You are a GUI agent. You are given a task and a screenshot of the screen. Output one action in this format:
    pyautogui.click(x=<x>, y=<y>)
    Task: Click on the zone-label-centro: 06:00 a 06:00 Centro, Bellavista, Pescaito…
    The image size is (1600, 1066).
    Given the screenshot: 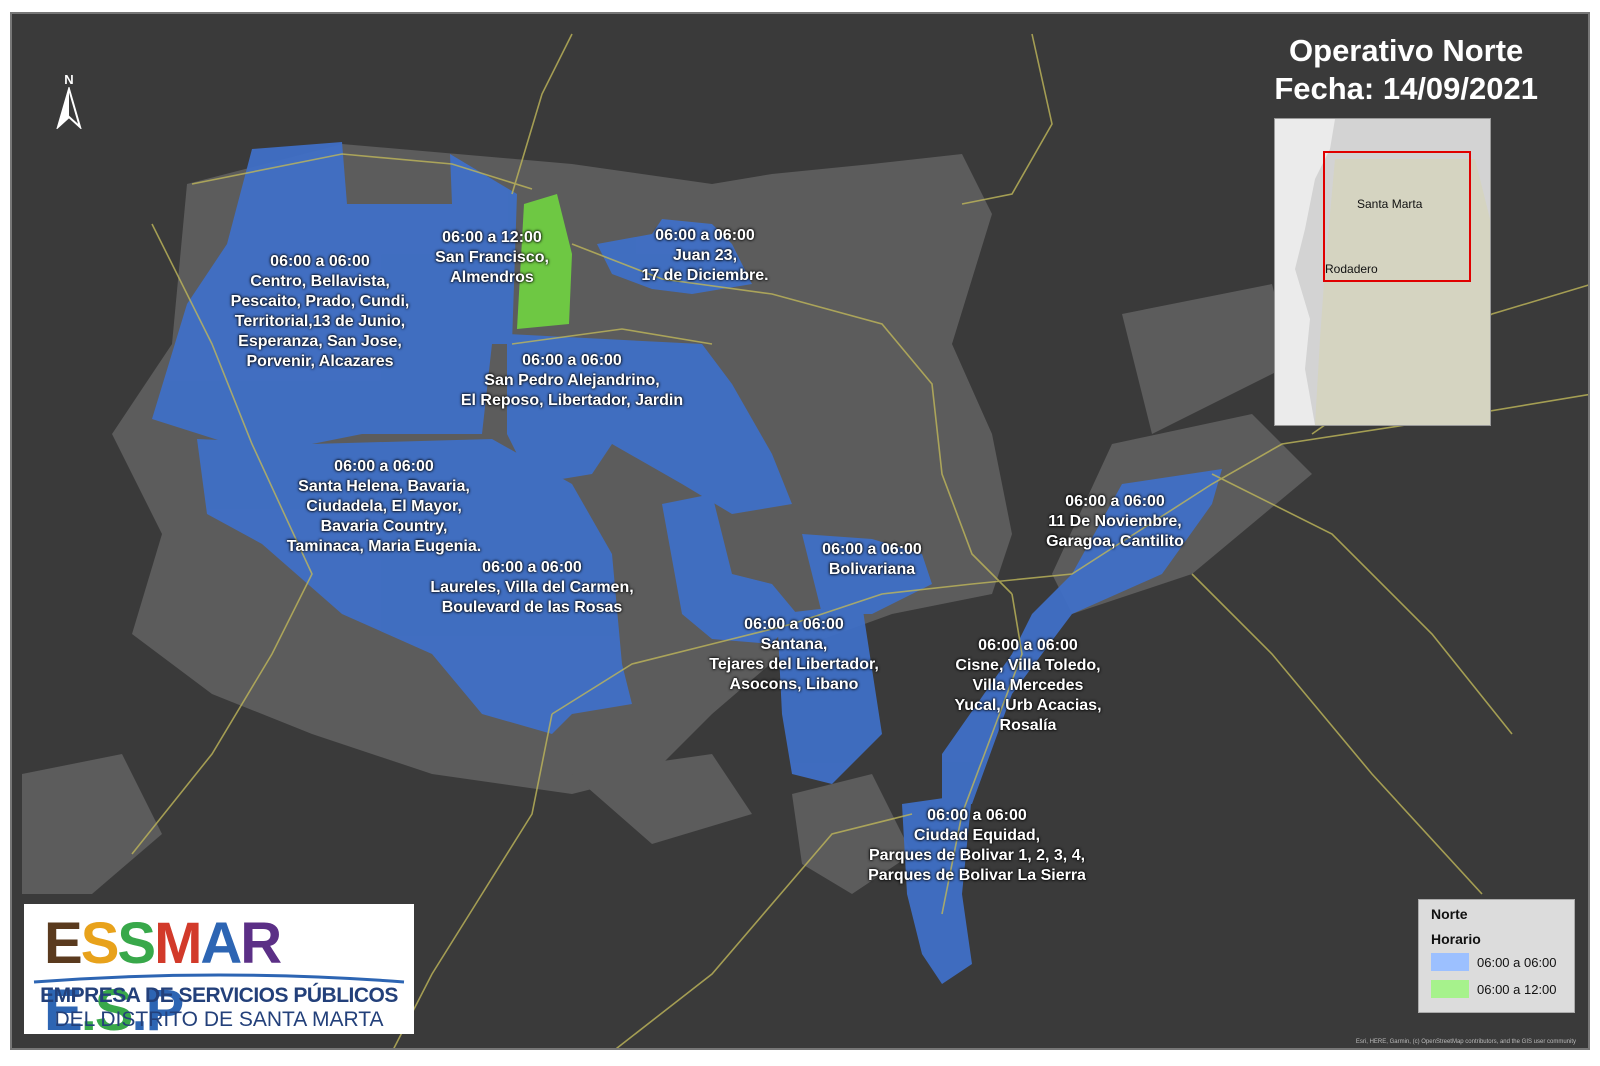 What is the action you would take?
    pyautogui.click(x=320, y=311)
    